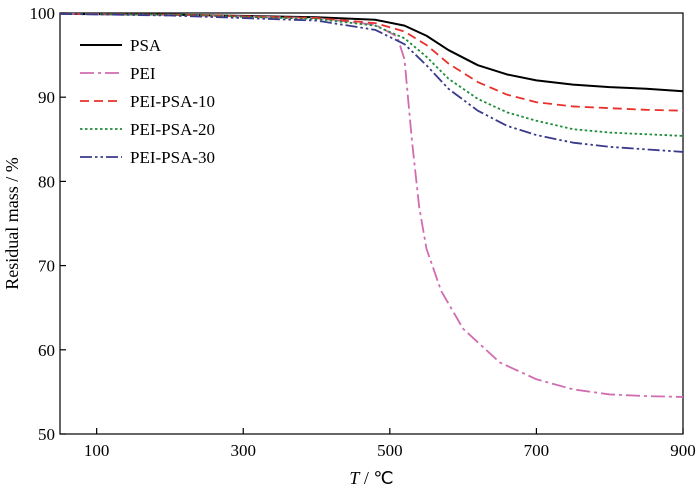 Image resolution: width=700 pixels, height=492 pixels. What do you see at coordinates (355, 478) in the screenshot?
I see `x-axis-variable: T` at bounding box center [355, 478].